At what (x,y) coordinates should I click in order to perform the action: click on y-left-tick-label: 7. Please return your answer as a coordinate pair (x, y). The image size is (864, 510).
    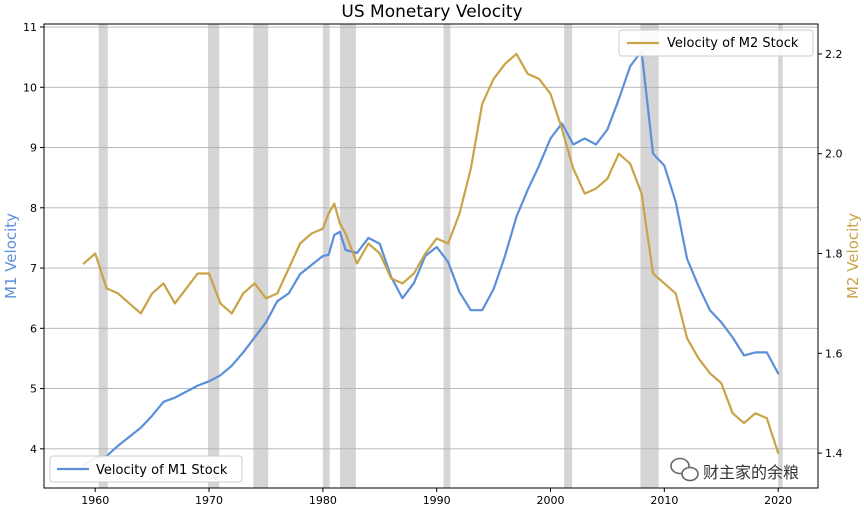
    Looking at the image, I should click on (33, 268).